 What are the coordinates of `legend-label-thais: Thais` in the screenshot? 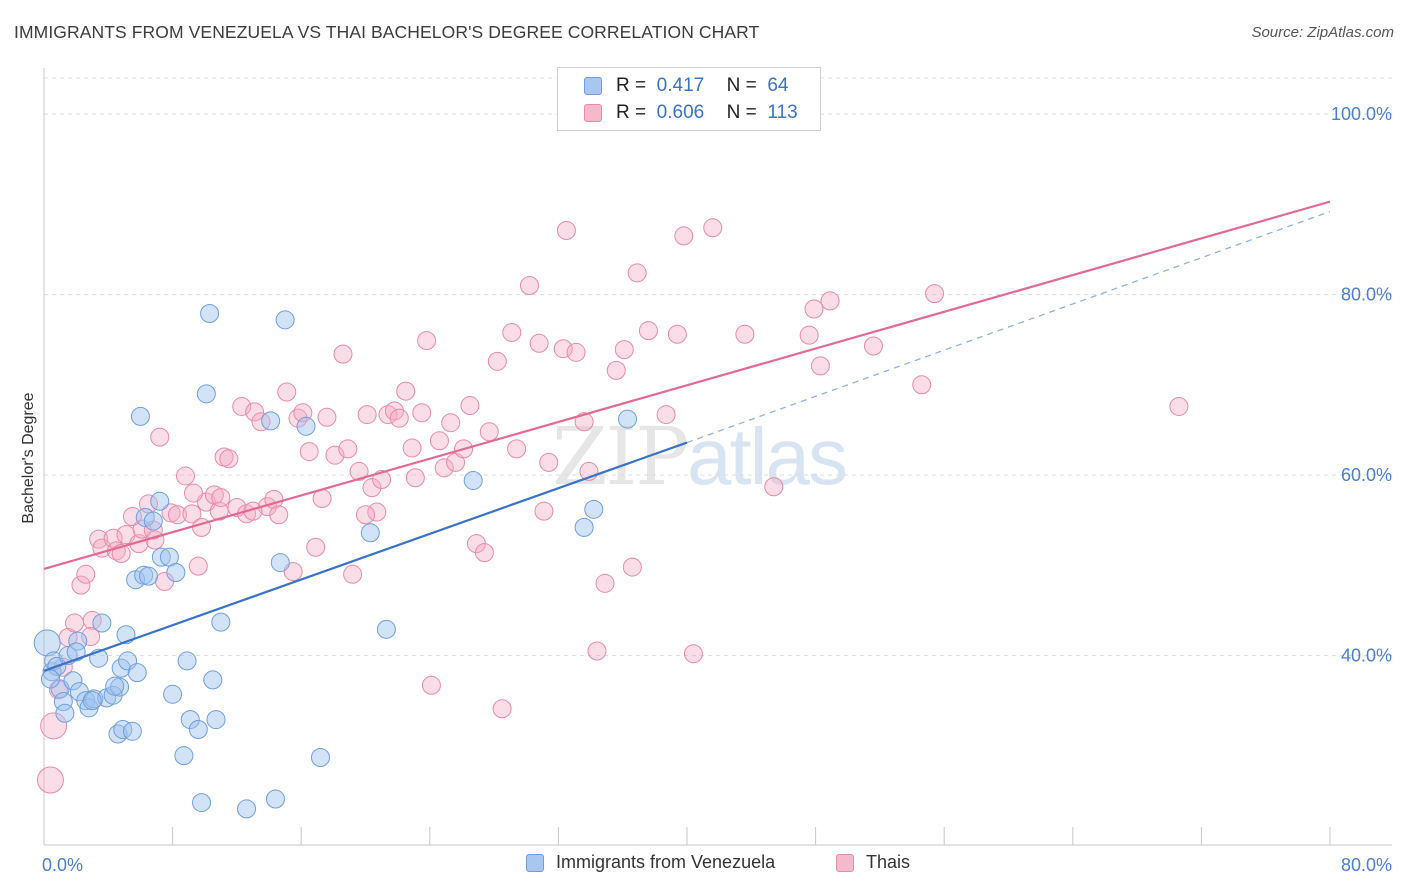 It's located at (888, 862).